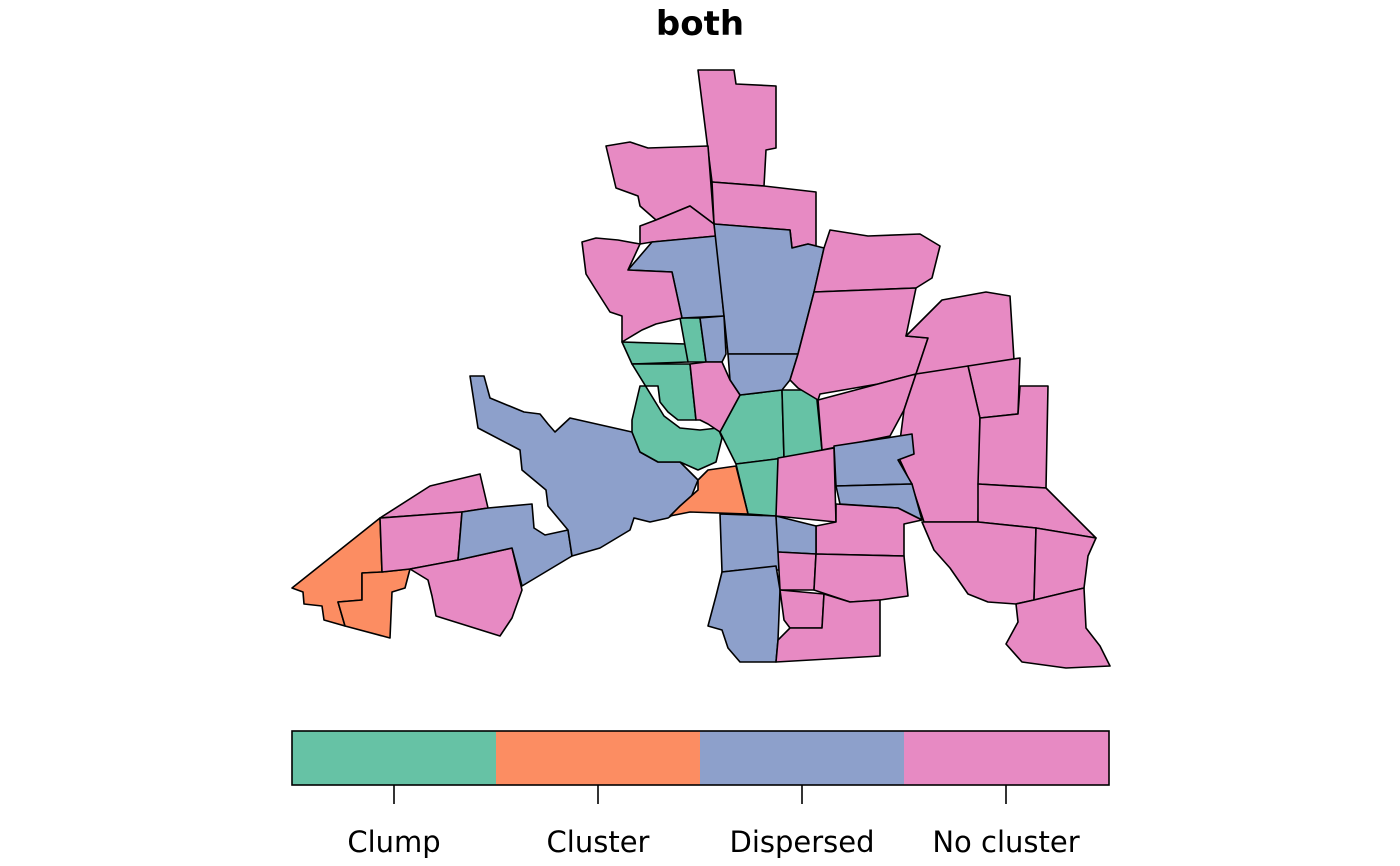 This screenshot has height=866, width=1400. I want to click on legend-swatch-no-cluster, so click(1006, 758).